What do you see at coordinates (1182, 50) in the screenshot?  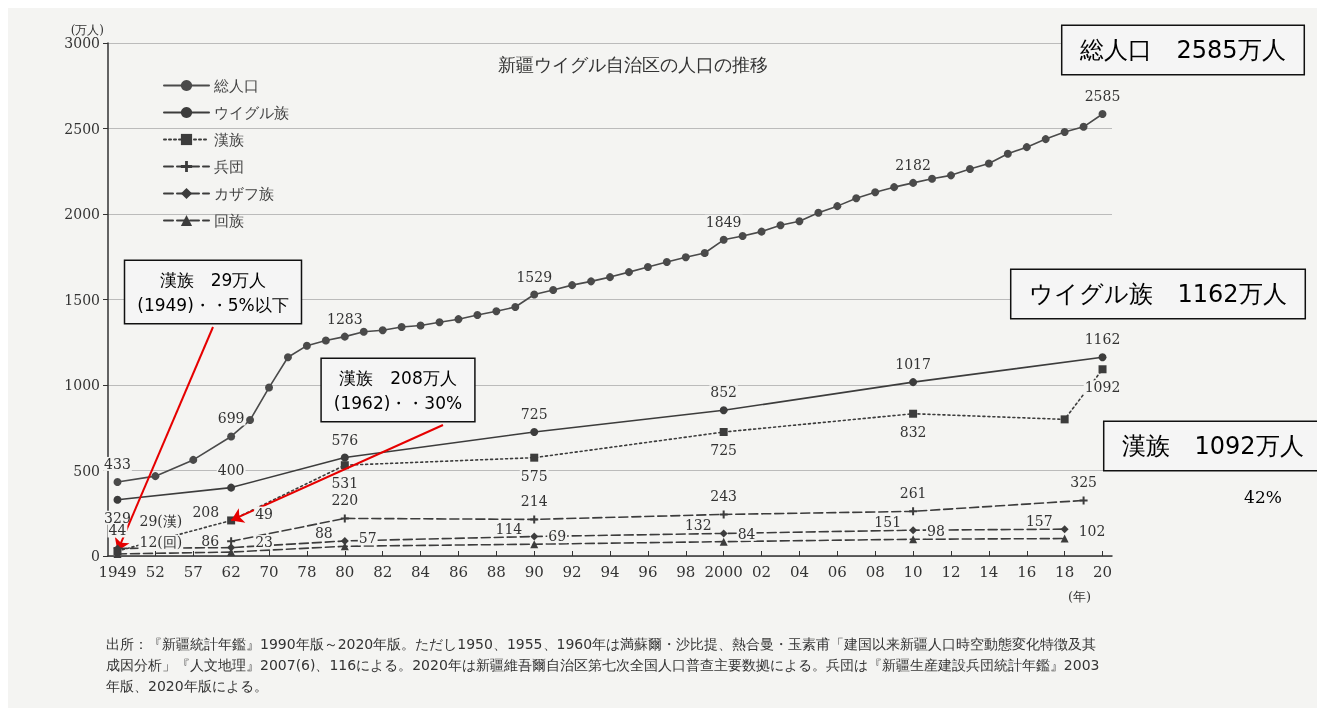 I see `annotation: 総人口 2585万人` at bounding box center [1182, 50].